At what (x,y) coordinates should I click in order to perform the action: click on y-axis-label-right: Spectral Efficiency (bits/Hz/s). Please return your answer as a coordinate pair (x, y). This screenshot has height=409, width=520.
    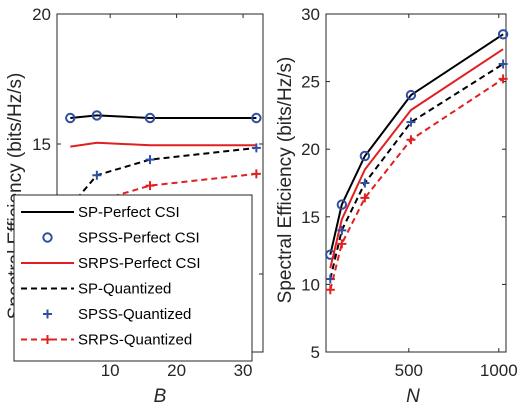
    Looking at the image, I should click on (285, 180).